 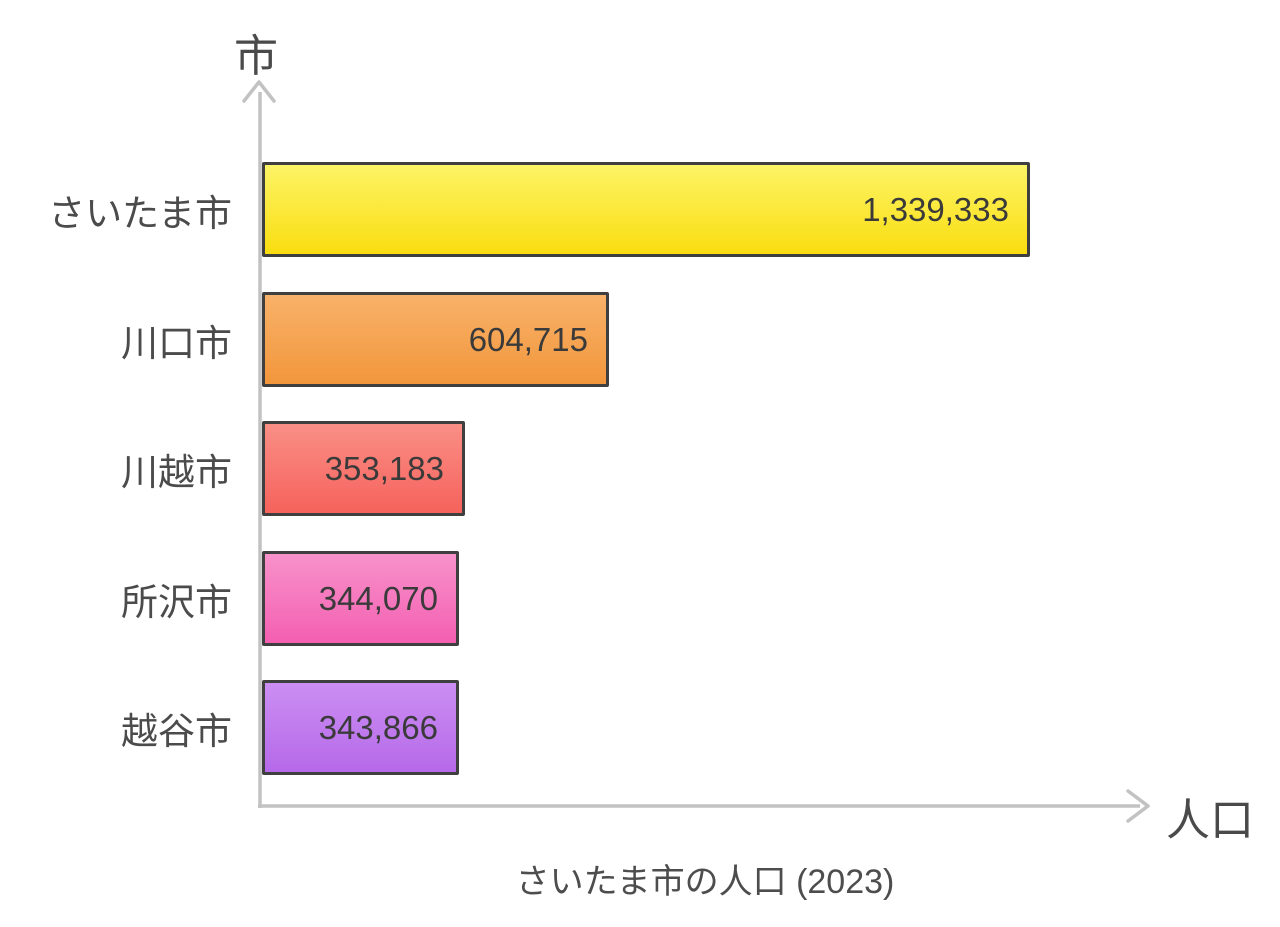 I want to click on bar-row: 所沢市 344,070, so click(x=640, y=598).